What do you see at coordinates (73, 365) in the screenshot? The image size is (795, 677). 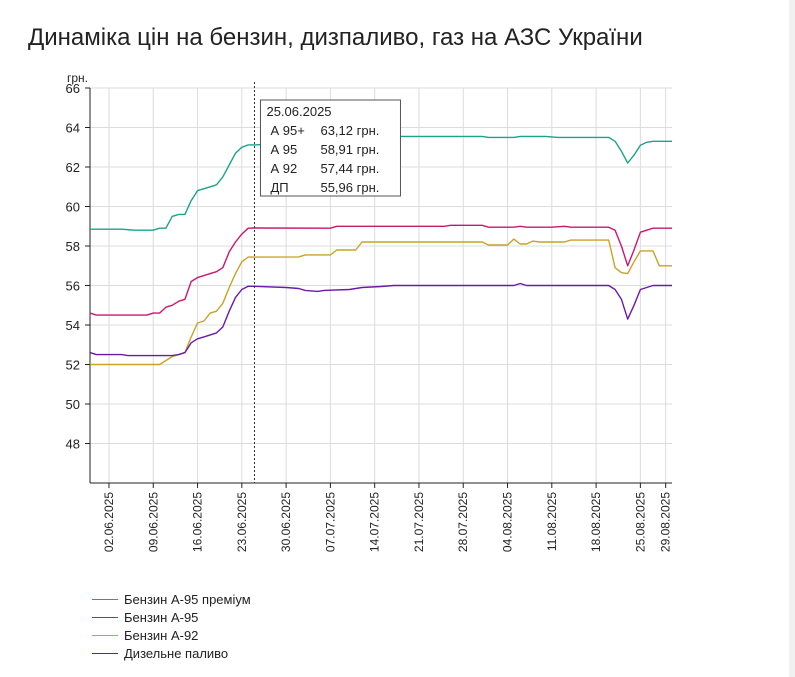 I see `y-tick-label: 52` at bounding box center [73, 365].